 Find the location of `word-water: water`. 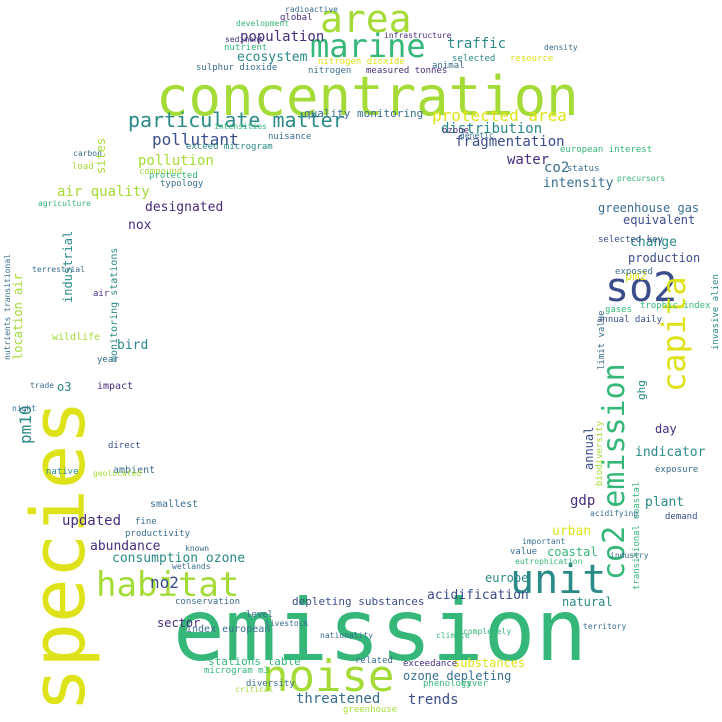

word-water: water is located at coordinates (528, 160).